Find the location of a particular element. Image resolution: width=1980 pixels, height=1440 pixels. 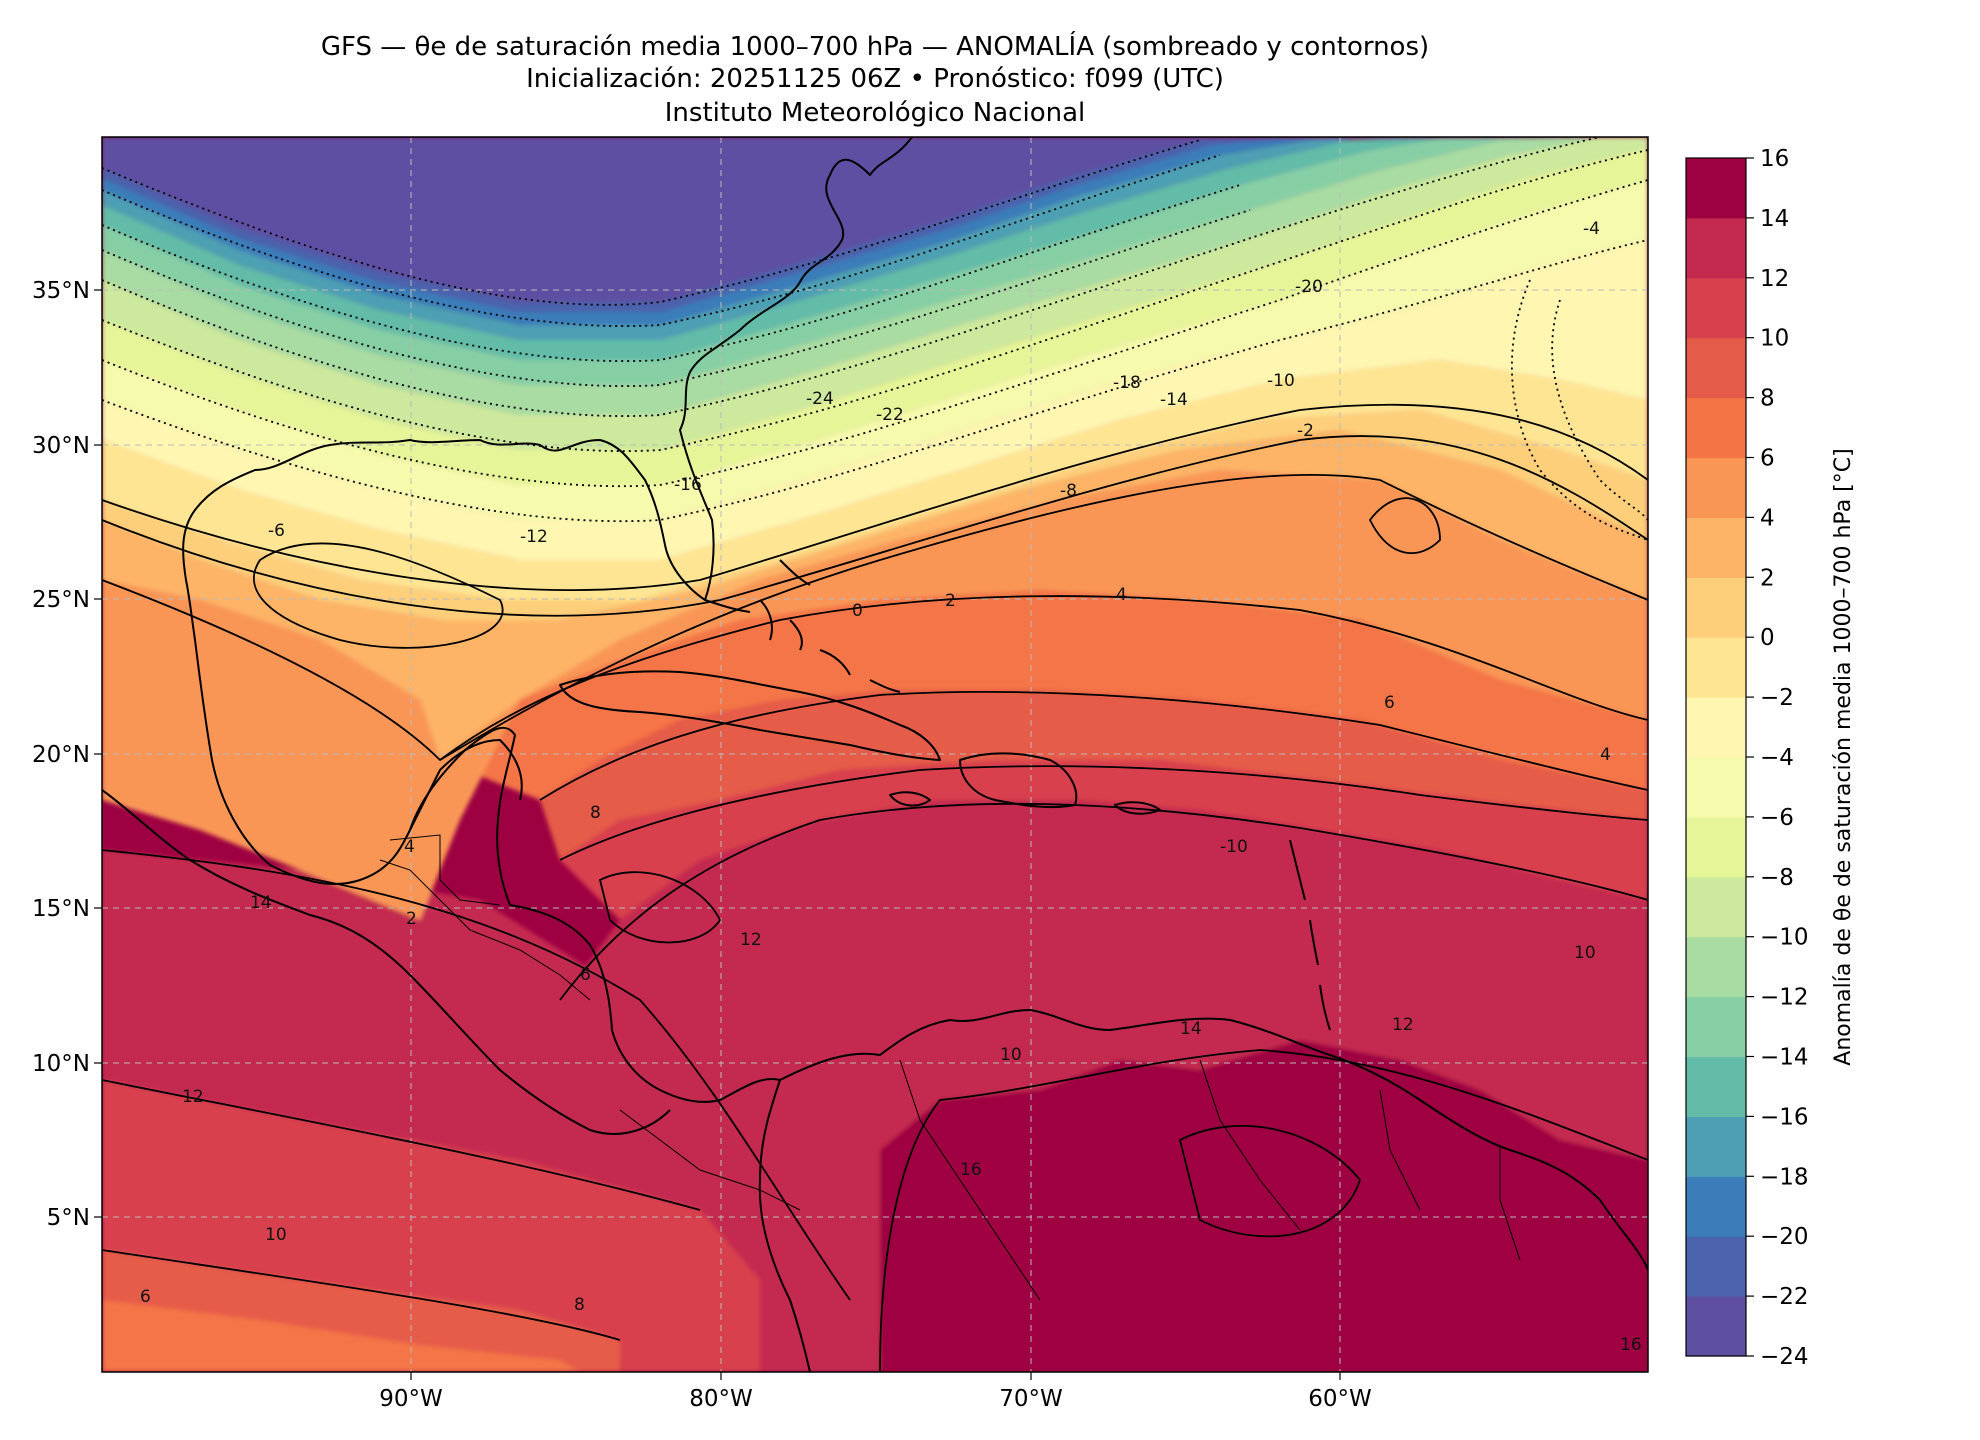

colorbar-tick-label: −24 is located at coordinates (1784, 1357).